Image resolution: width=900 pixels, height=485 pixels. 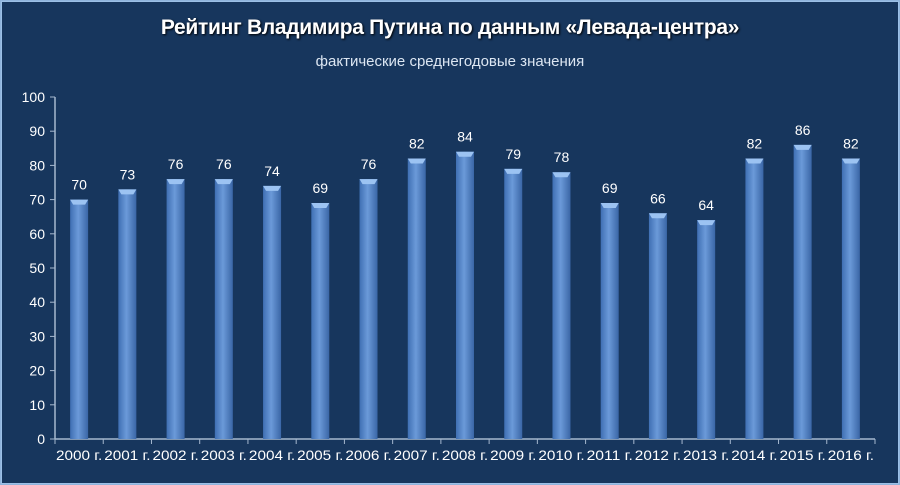 What do you see at coordinates (658, 455) in the screenshot?
I see `x-tick-label: 2012 г.` at bounding box center [658, 455].